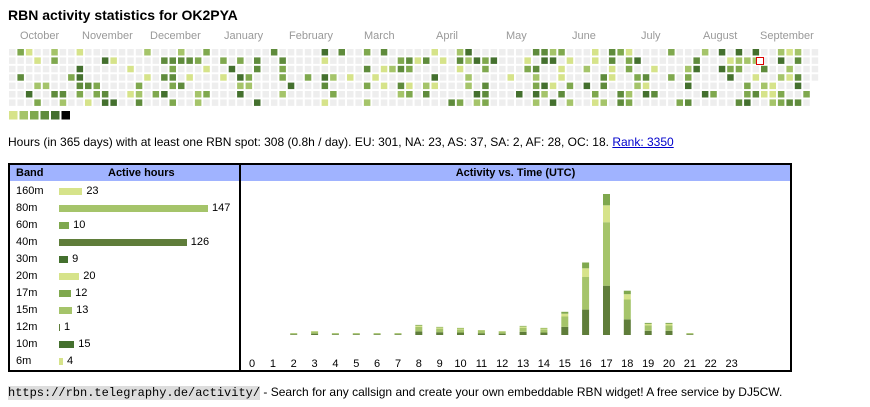 This screenshot has width=870, height=407. I want to click on hour-tick-label: 21, so click(690, 364).